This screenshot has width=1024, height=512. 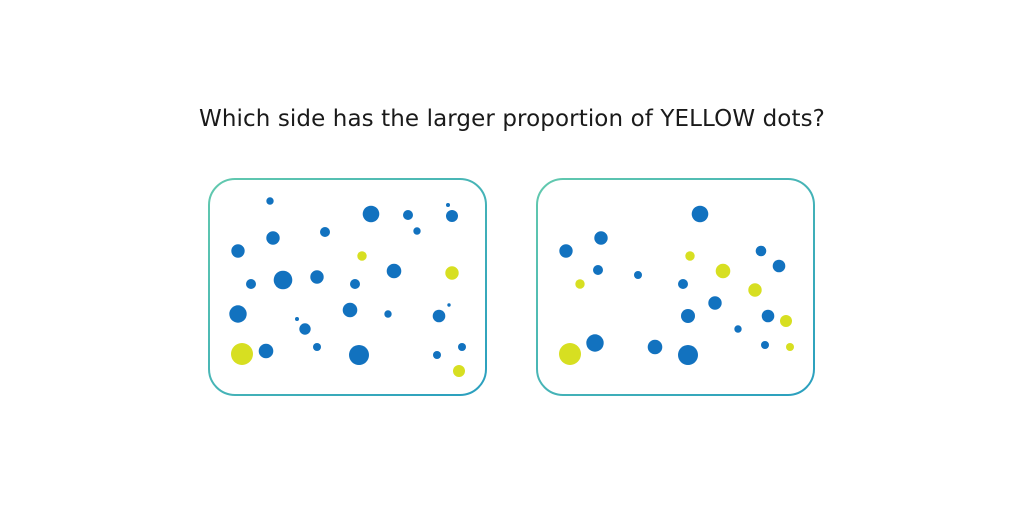 I want to click on right-dots-canvas, so click(x=675, y=287).